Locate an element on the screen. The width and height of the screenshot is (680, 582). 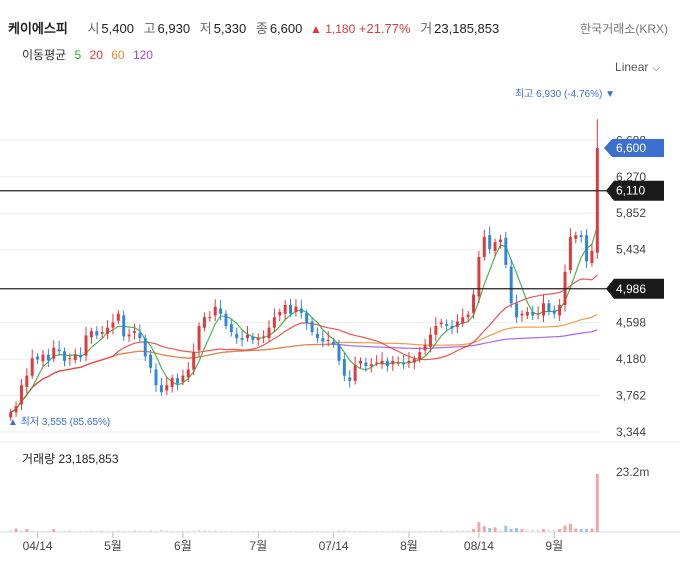
reference-badge is located at coordinates (635, 288).